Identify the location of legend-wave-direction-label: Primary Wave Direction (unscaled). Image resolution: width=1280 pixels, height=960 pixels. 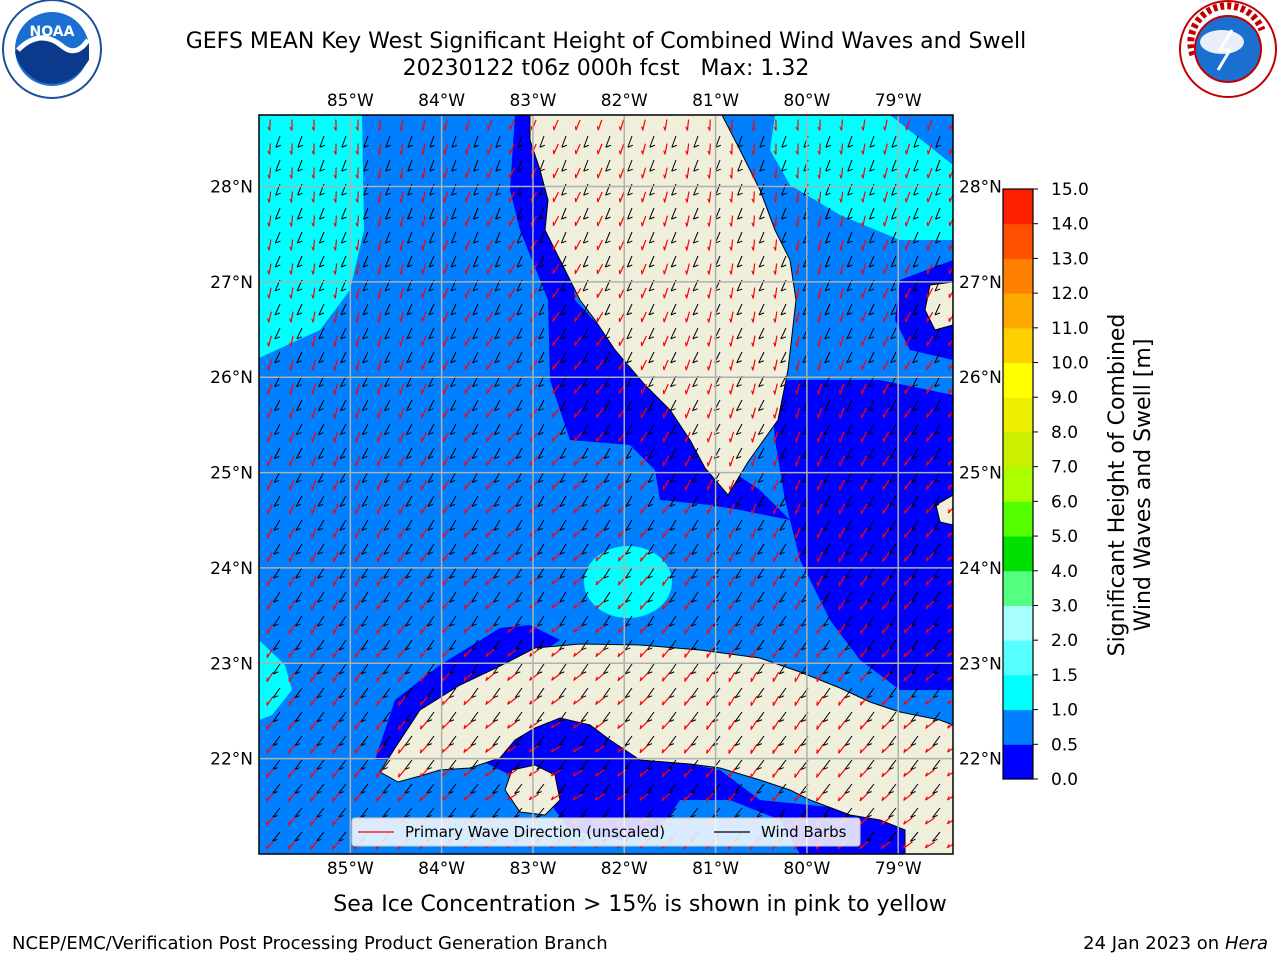
(535, 832).